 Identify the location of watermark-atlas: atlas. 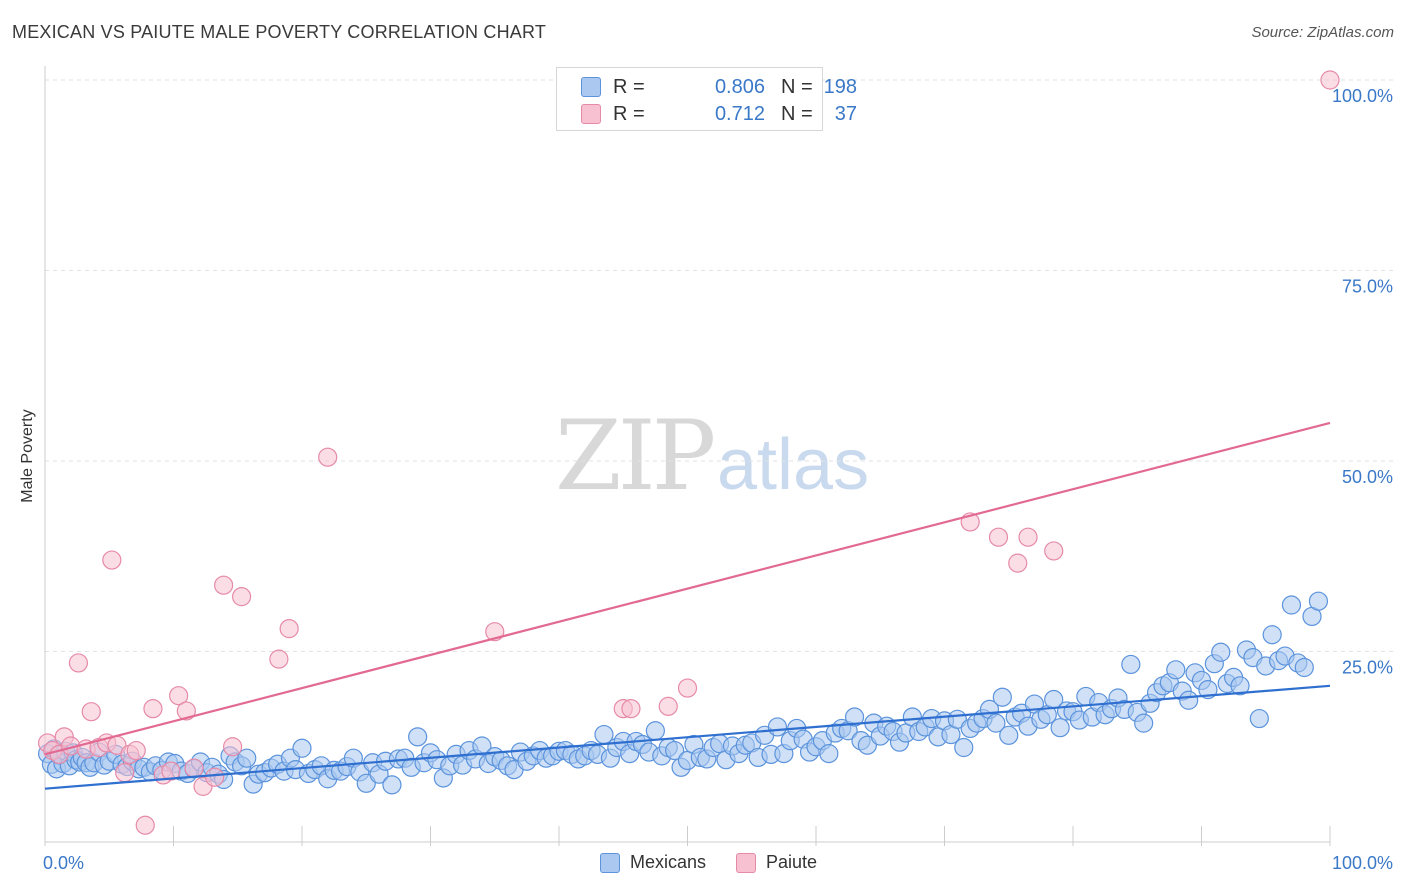
(793, 465).